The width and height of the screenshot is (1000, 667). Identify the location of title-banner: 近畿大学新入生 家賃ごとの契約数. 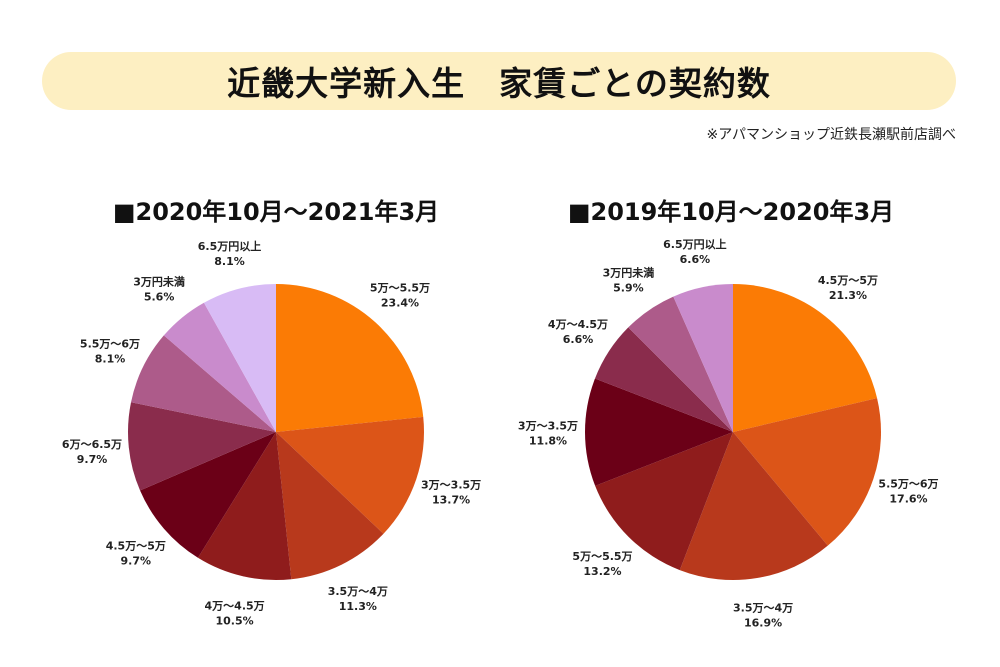
(499, 81).